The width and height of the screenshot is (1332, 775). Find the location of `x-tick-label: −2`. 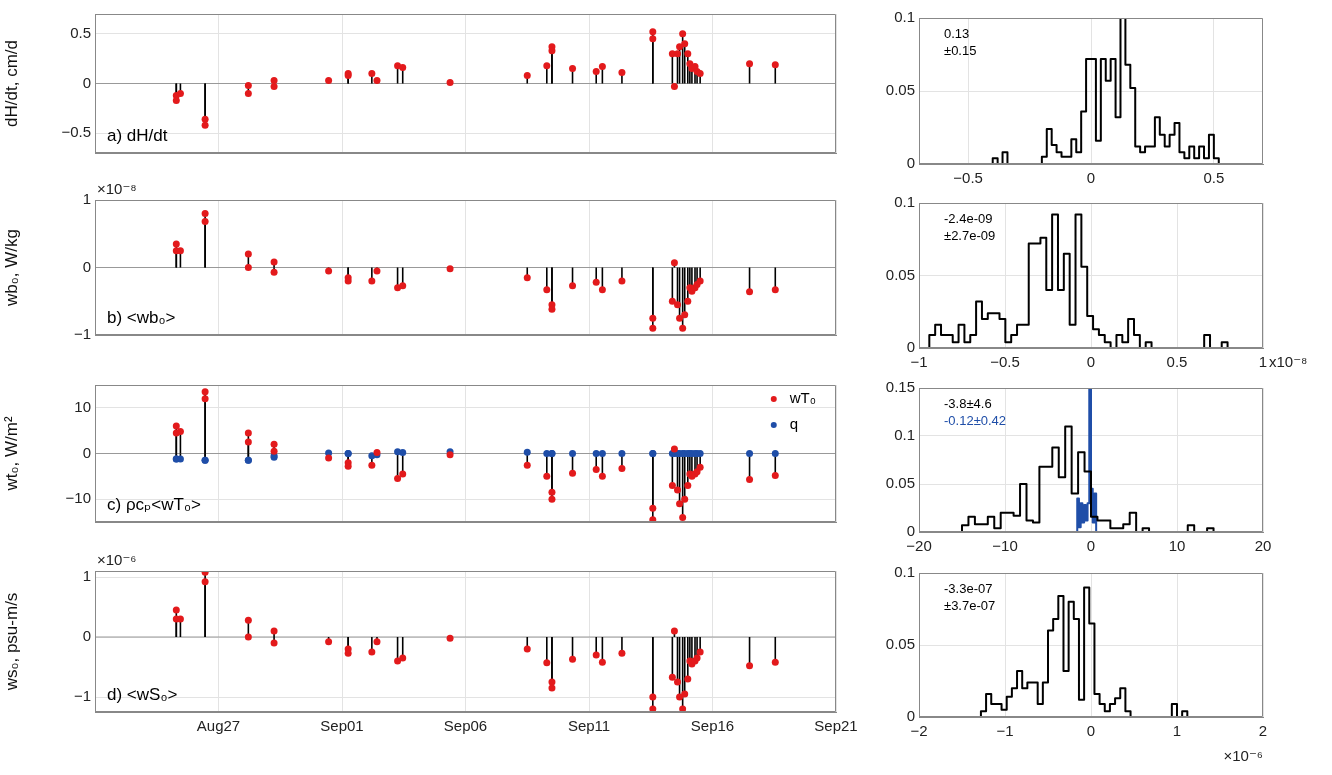

x-tick-label: −2 is located at coordinates (919, 731).